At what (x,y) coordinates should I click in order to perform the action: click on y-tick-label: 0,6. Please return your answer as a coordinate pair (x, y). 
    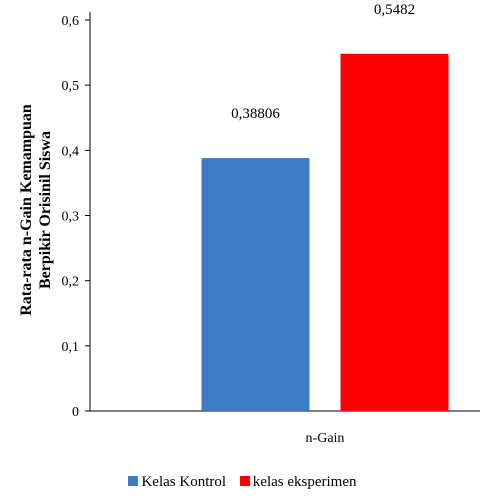
    Looking at the image, I should click on (71, 21).